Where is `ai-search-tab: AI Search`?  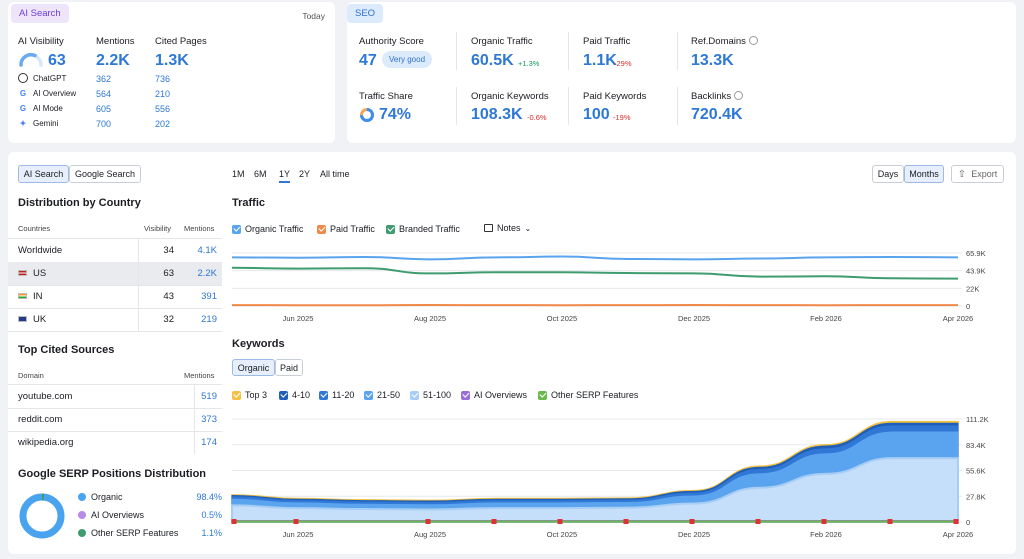
ai-search-tab: AI Search is located at coordinates (40, 13).